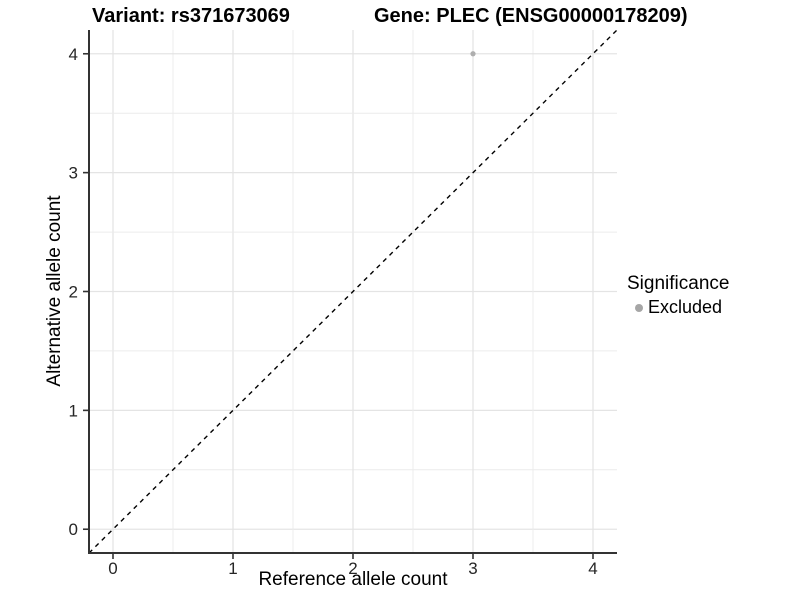 This screenshot has height=600, width=800. Describe the element at coordinates (73, 173) in the screenshot. I see `y-tick-label: 3` at that location.